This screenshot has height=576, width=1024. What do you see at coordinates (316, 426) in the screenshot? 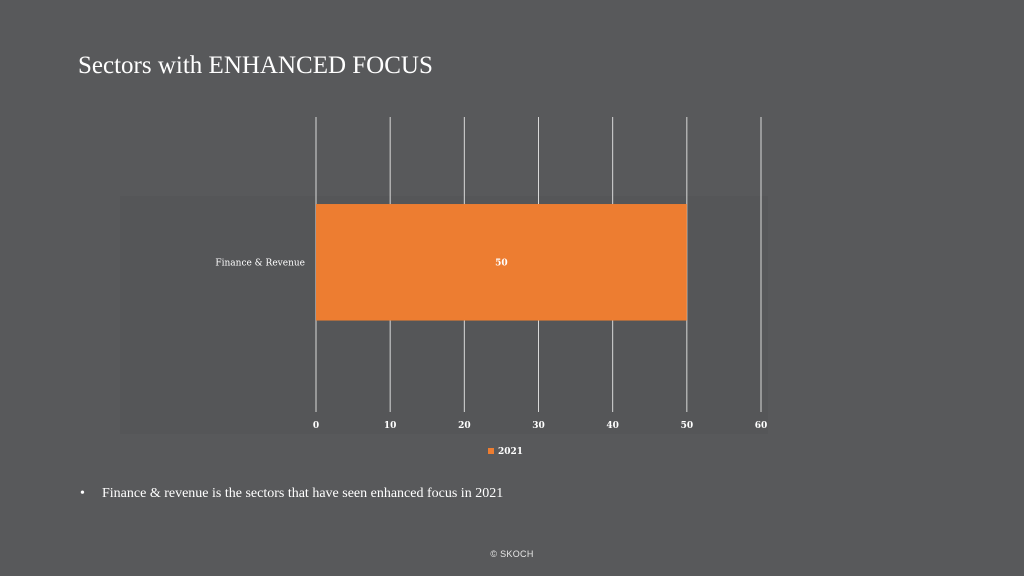
I see `x-tick-label: 0` at bounding box center [316, 426].